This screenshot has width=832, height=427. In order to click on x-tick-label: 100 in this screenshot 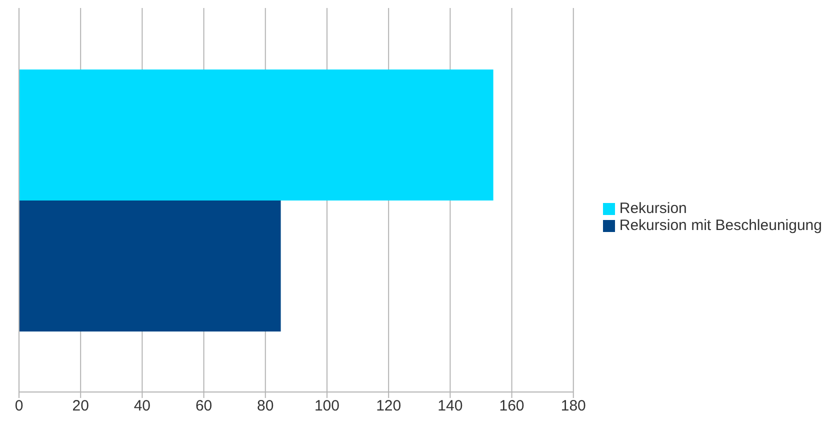, I will do `click(327, 406)`.